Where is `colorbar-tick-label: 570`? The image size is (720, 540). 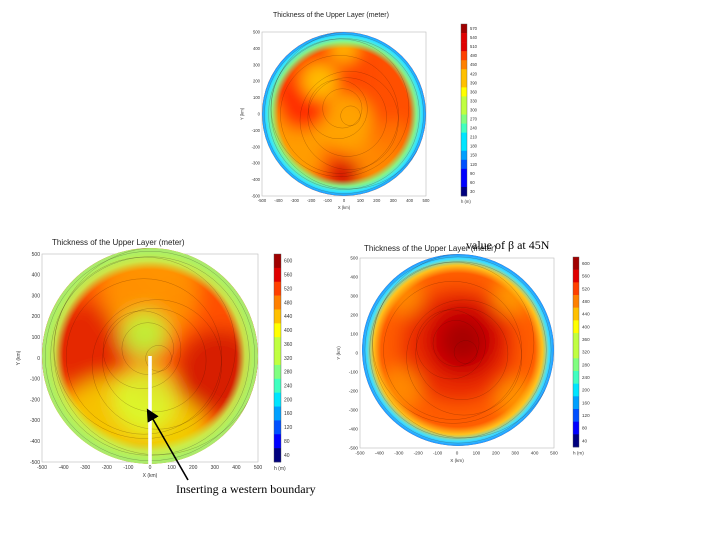 colorbar-tick-label: 570 is located at coordinates (474, 28).